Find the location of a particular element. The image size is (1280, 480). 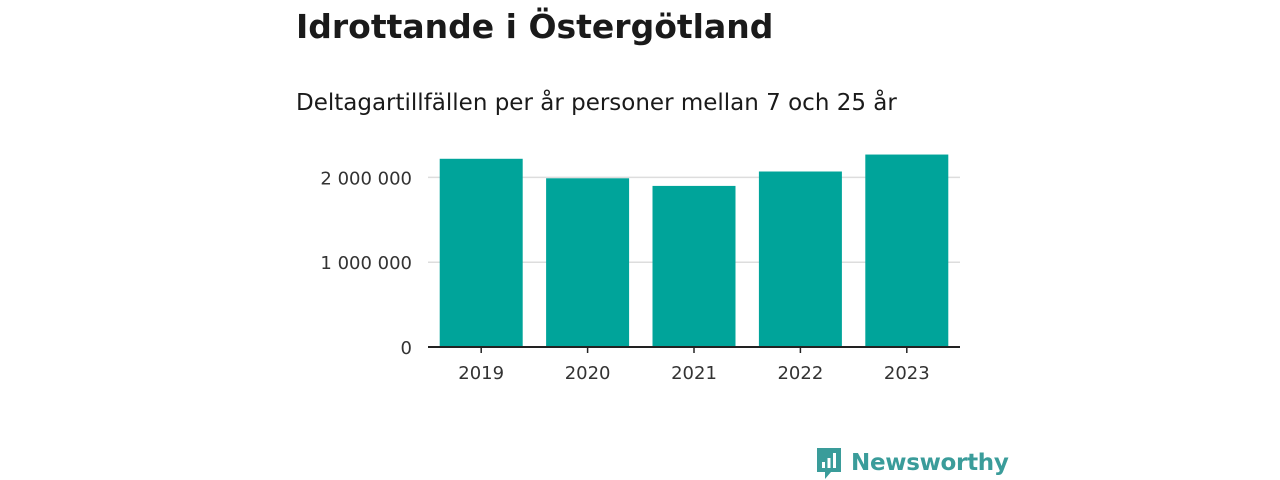

x-tick-label: 2020 is located at coordinates (588, 373).